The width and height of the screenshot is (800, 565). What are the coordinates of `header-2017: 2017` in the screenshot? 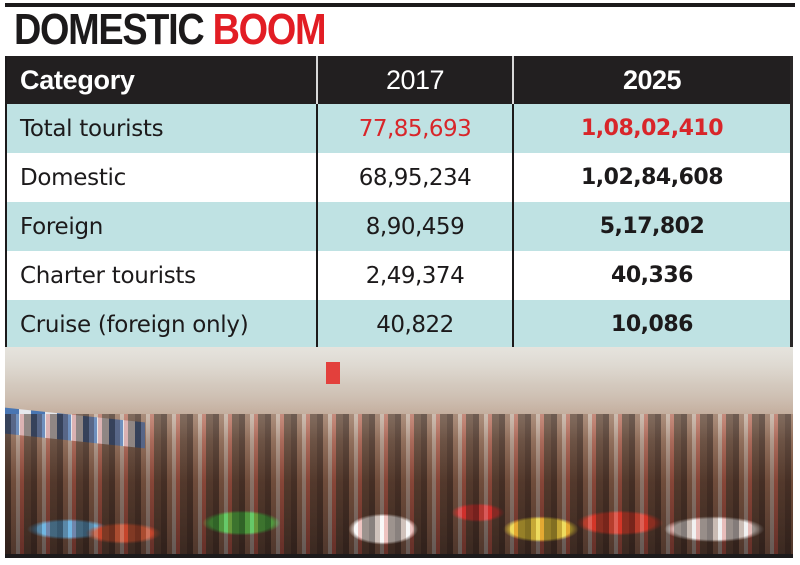 It's located at (414, 80).